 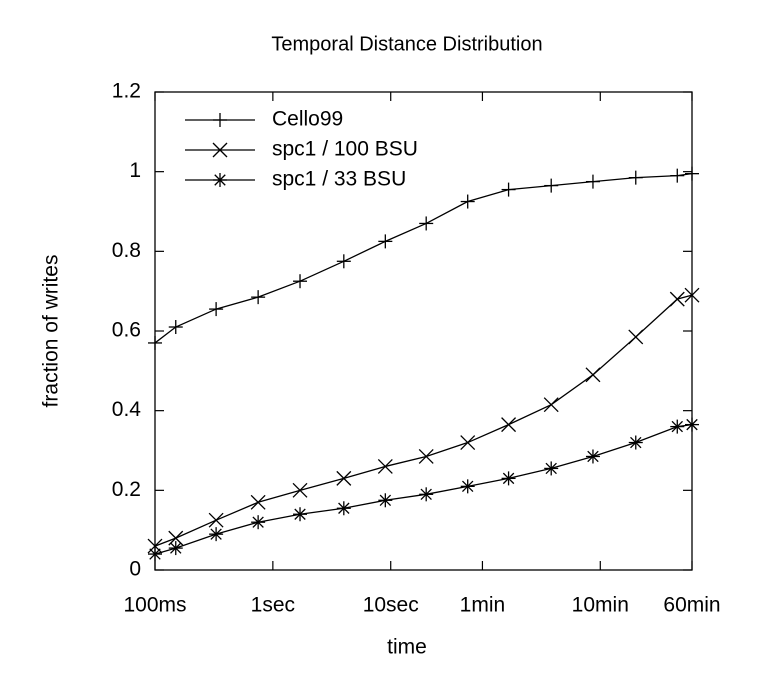 What do you see at coordinates (51, 331) in the screenshot?
I see `y-axis-label: fraction of writes` at bounding box center [51, 331].